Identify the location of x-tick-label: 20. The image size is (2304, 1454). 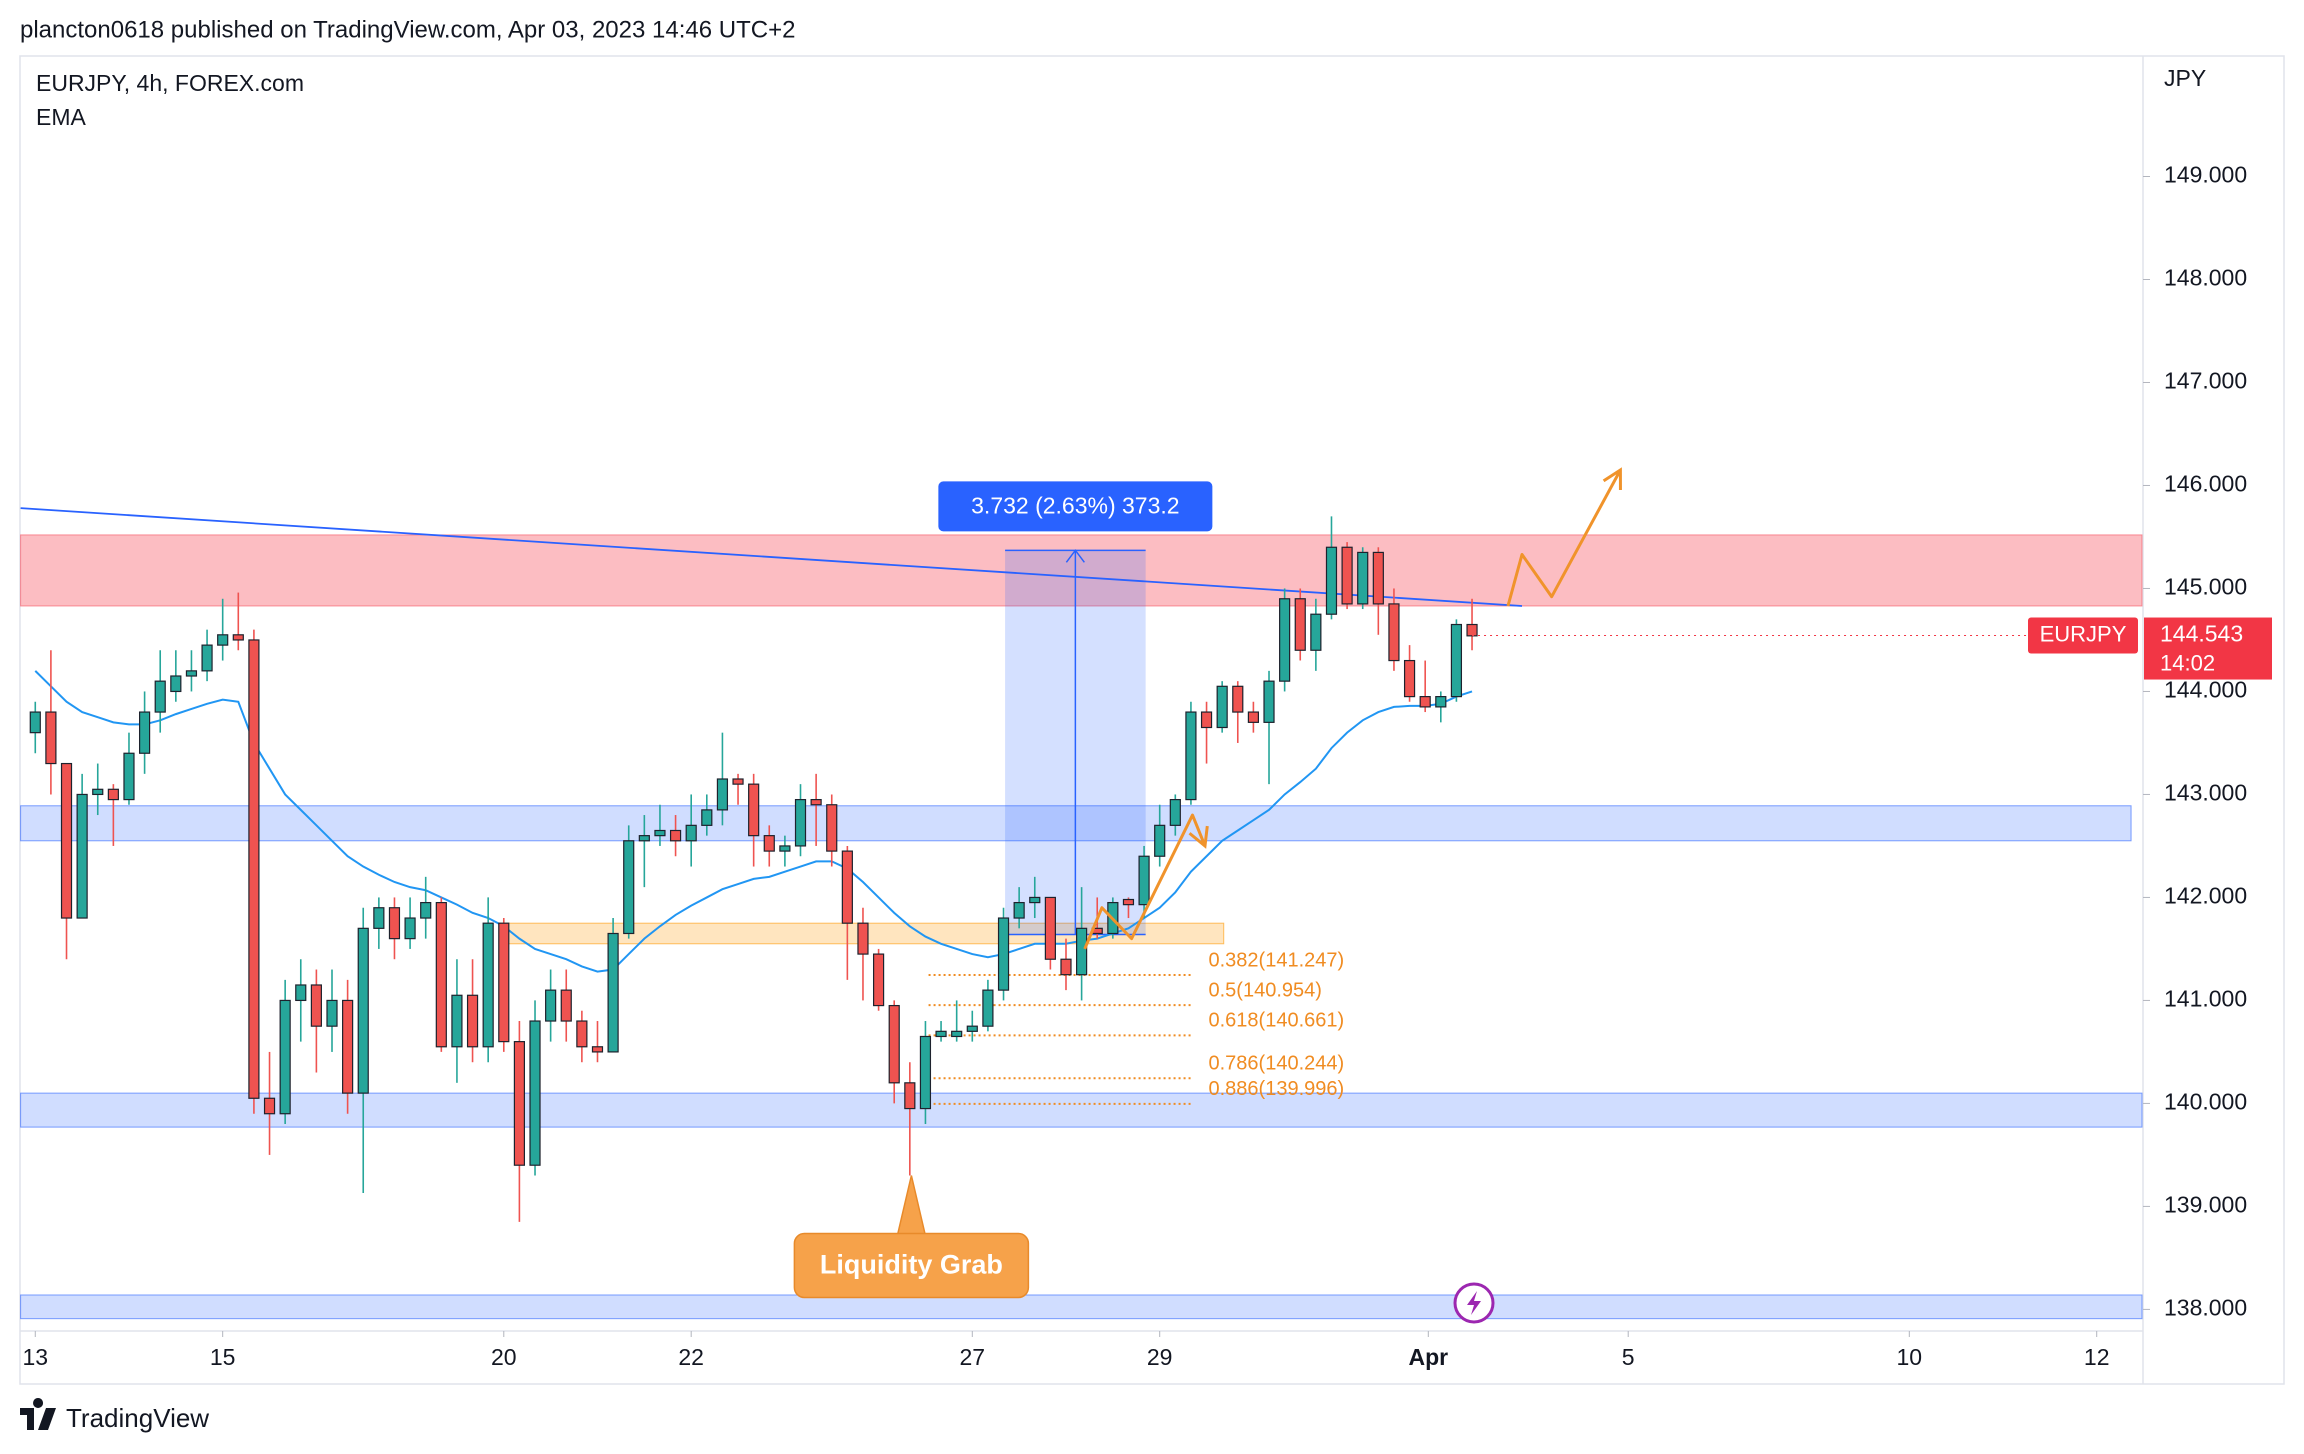
(504, 1357).